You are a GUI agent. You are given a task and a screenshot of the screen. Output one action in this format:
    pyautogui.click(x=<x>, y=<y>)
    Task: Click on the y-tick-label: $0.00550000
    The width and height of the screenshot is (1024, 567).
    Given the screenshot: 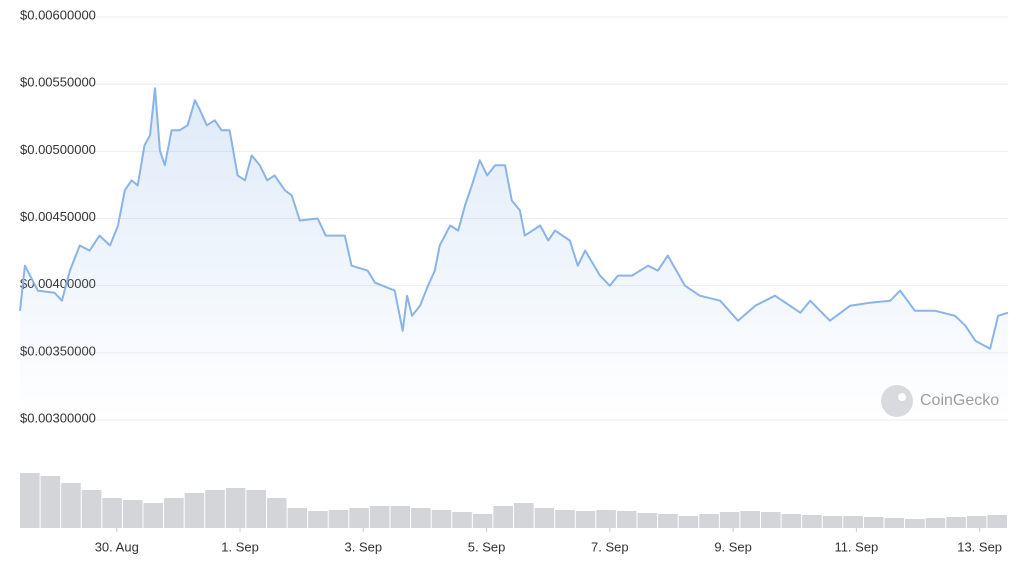 What is the action you would take?
    pyautogui.click(x=58, y=82)
    